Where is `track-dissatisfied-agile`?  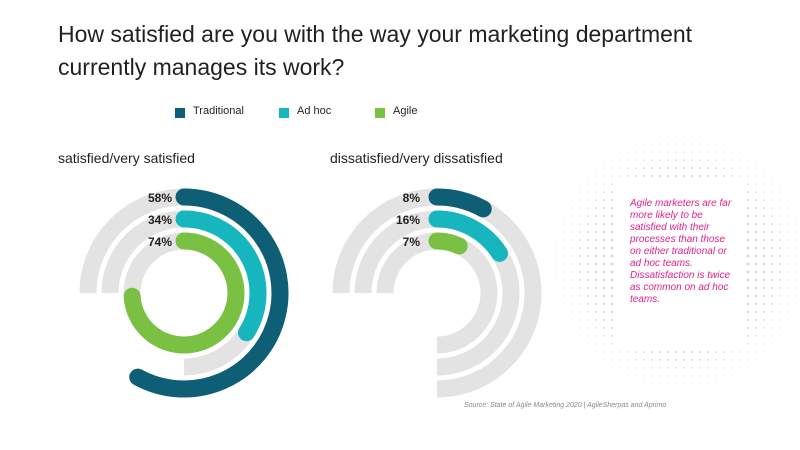 track-dissatisfied-agile is located at coordinates (437, 293).